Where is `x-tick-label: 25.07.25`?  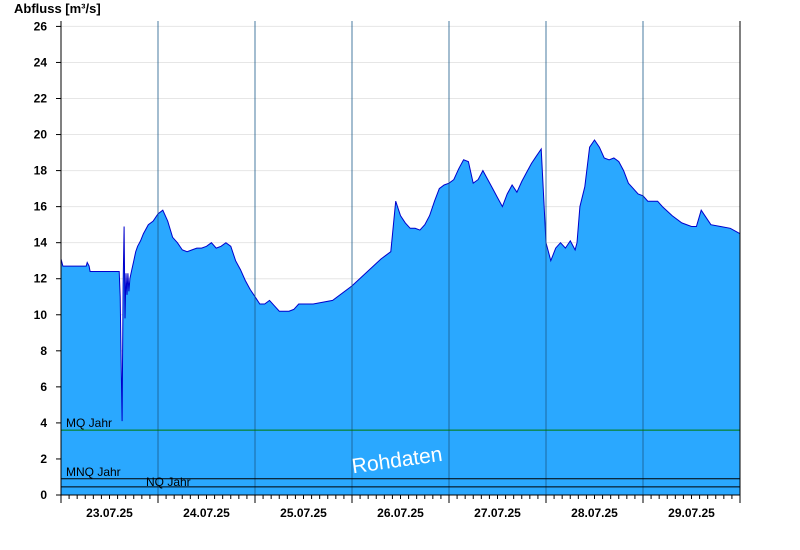 x-tick-label: 25.07.25 is located at coordinates (303, 513).